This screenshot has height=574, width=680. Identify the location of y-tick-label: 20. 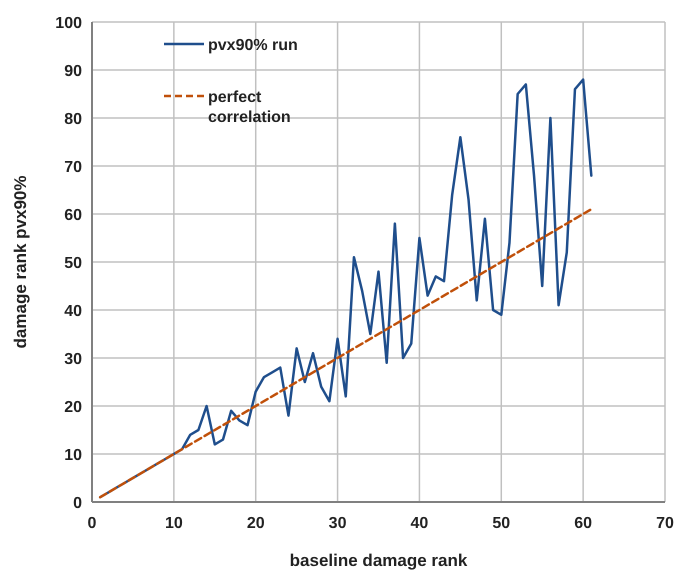
(73, 407).